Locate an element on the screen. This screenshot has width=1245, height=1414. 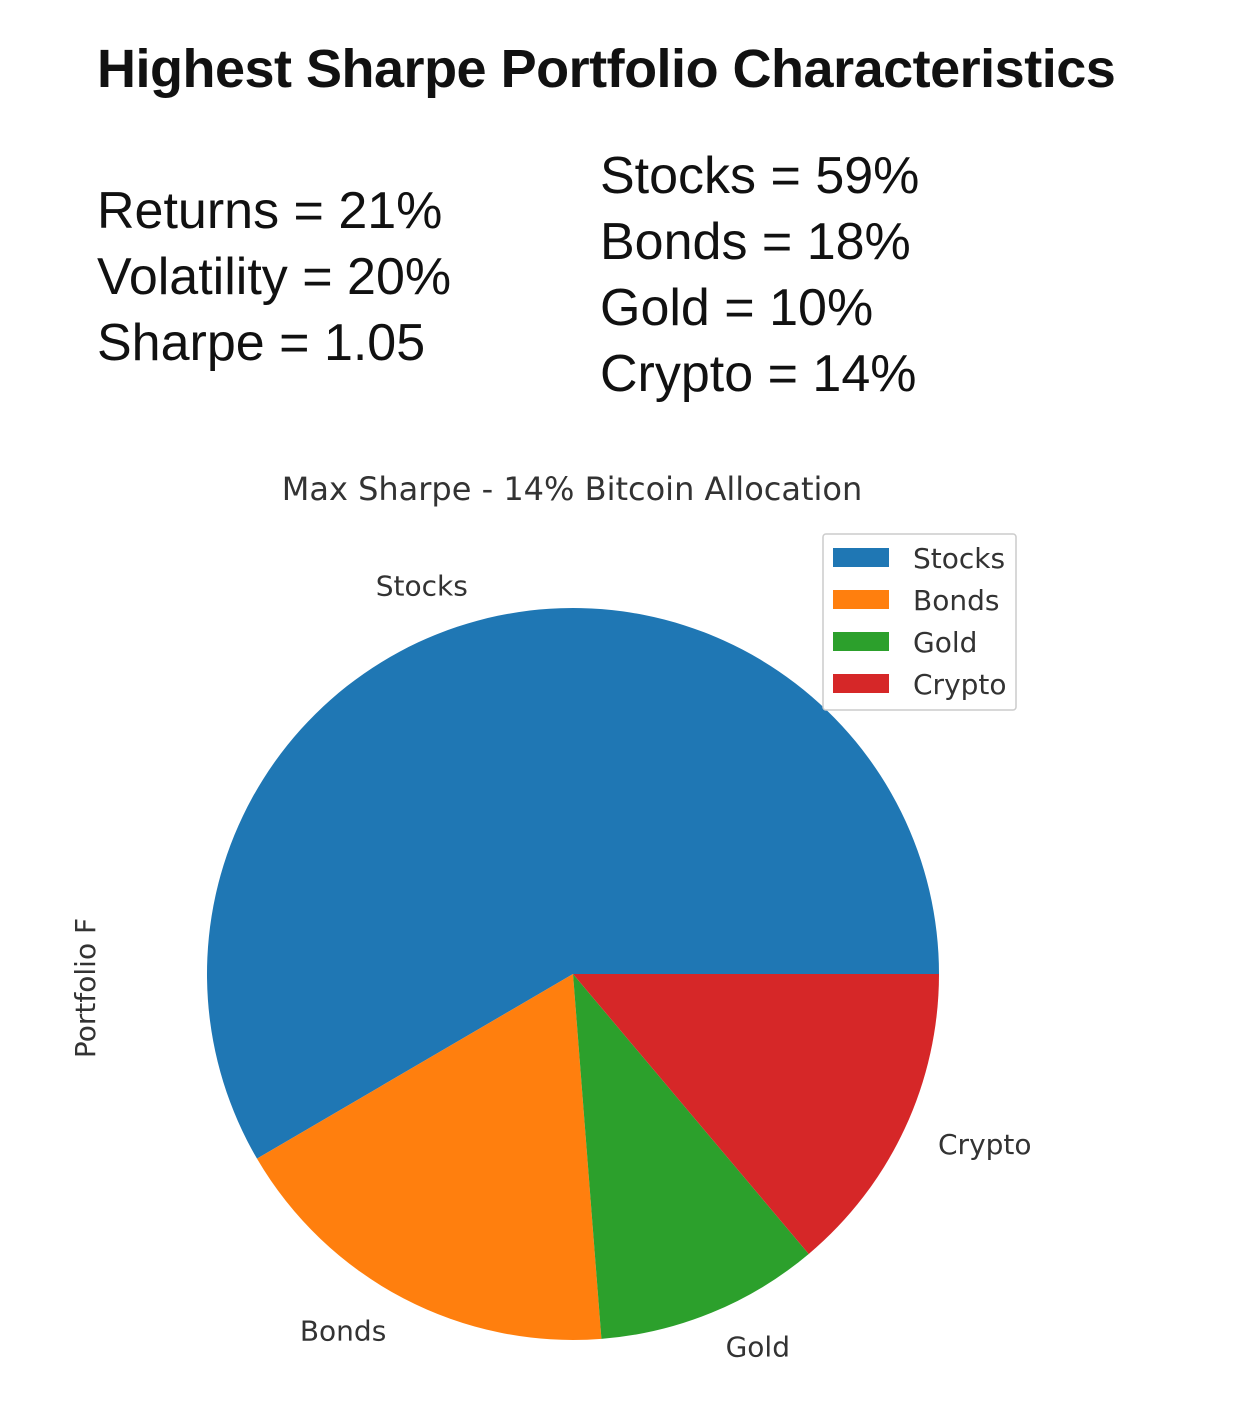
legend-swatch-gold is located at coordinates (861, 641).